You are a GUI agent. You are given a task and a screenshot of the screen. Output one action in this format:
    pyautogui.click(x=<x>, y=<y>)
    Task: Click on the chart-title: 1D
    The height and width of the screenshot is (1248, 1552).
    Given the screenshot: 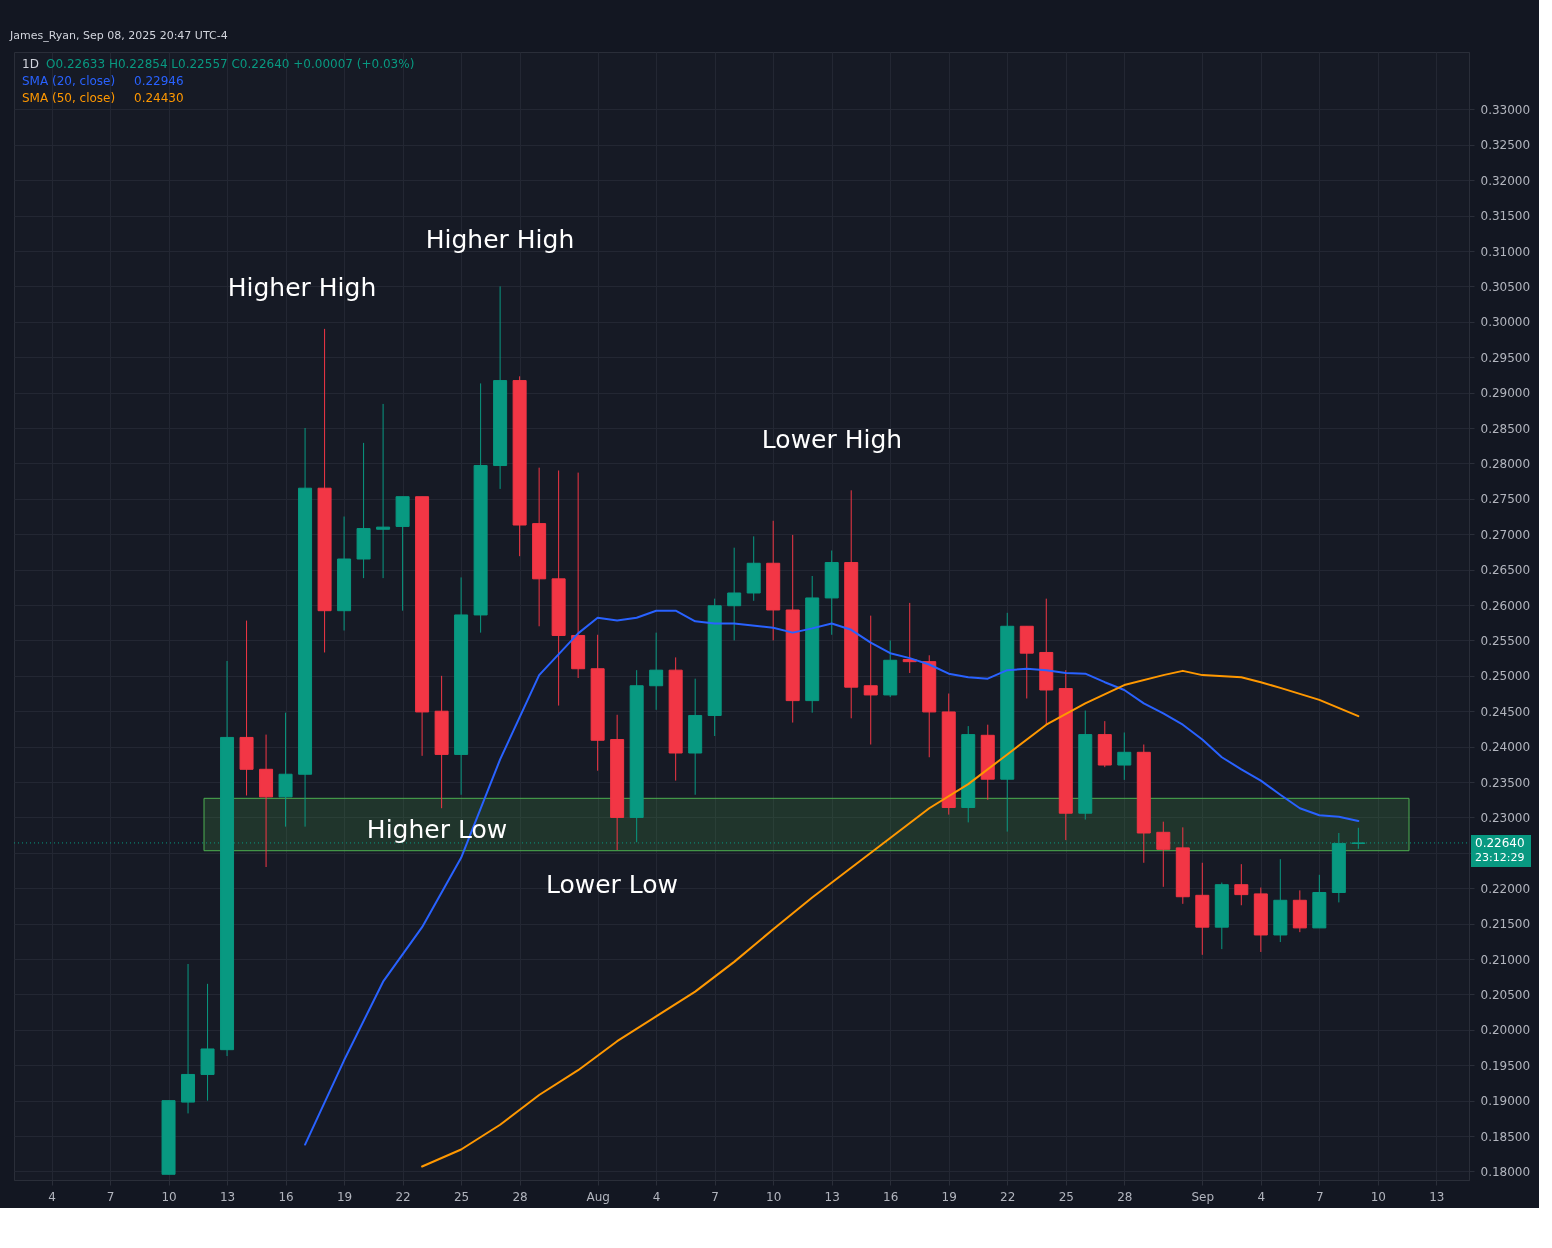 What is the action you would take?
    pyautogui.click(x=30, y=64)
    